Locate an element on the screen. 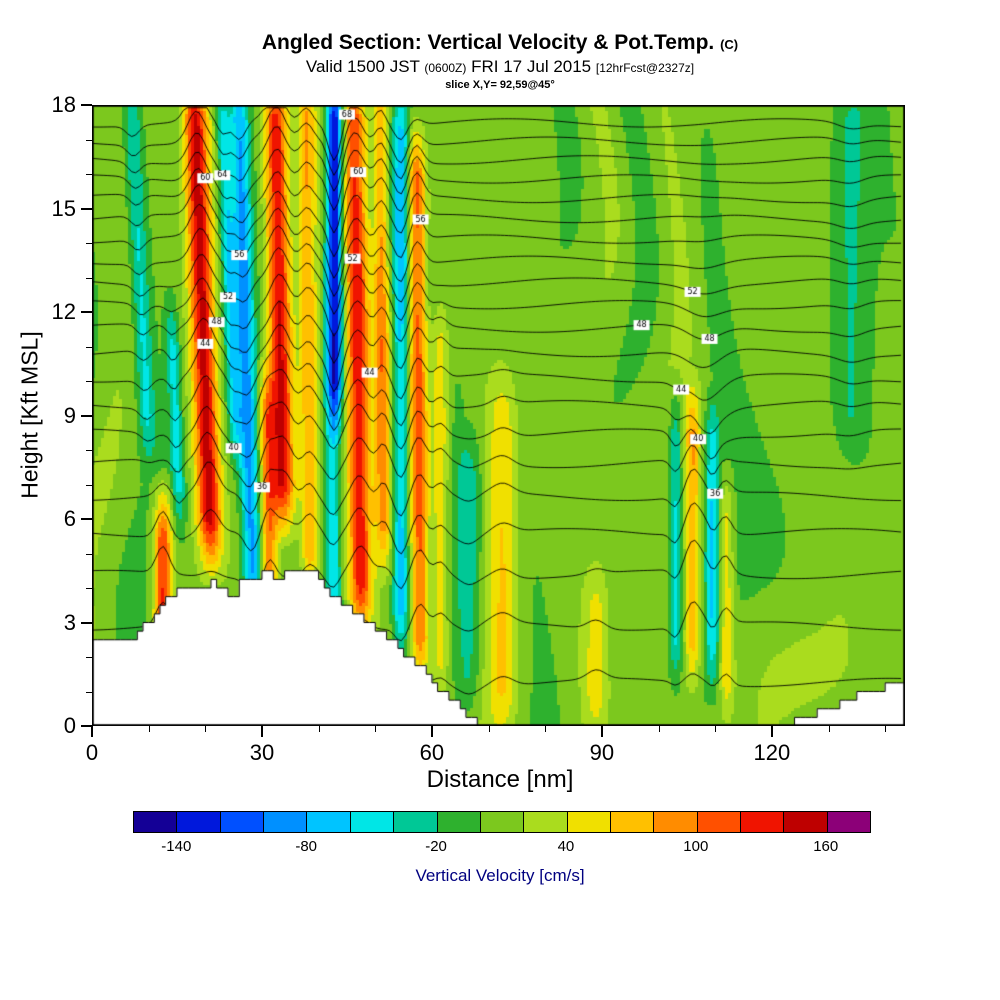  x-axis-tick-label: 60 is located at coordinates (432, 752).